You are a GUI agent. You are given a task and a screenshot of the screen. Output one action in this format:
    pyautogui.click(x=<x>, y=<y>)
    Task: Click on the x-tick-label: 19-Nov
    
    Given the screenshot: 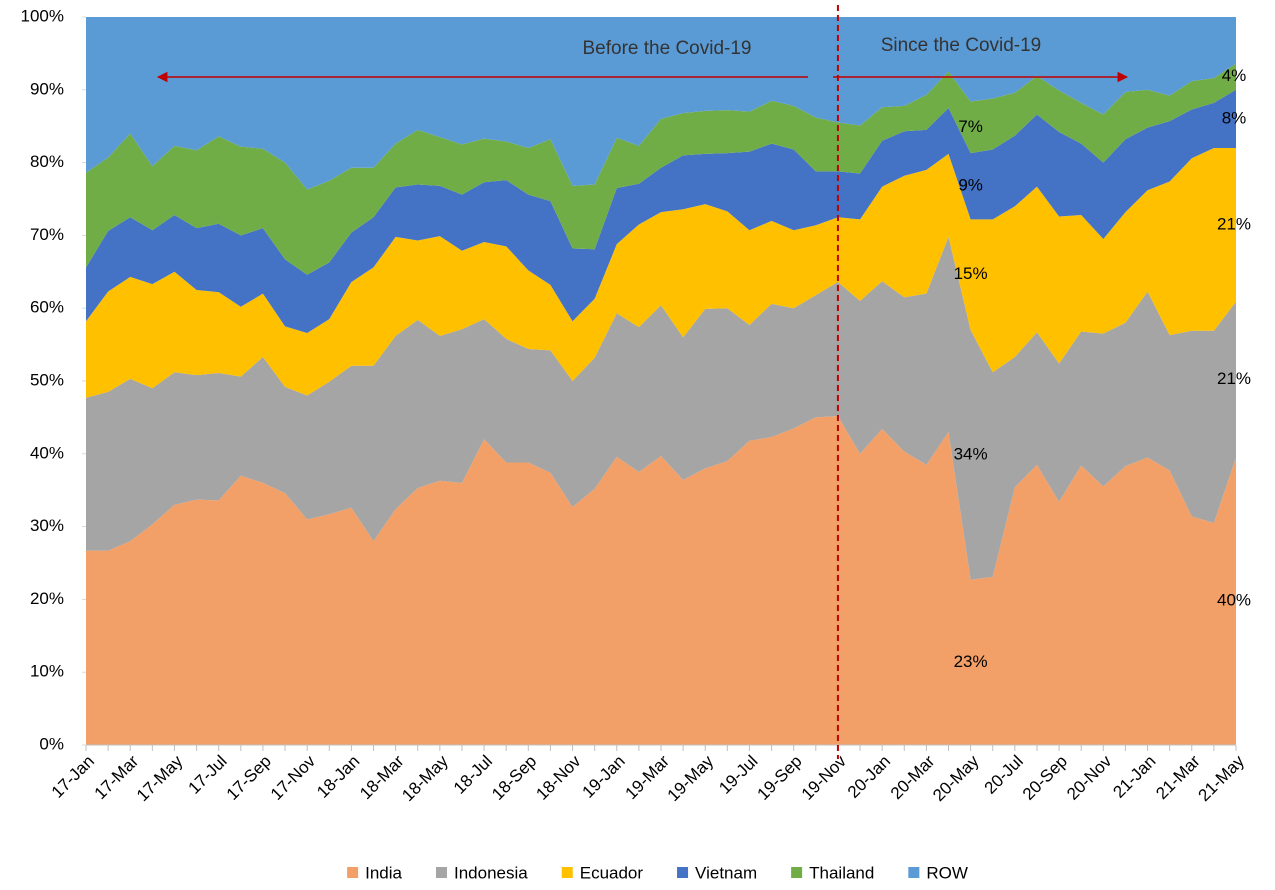 What is the action you would take?
    pyautogui.click(x=824, y=777)
    